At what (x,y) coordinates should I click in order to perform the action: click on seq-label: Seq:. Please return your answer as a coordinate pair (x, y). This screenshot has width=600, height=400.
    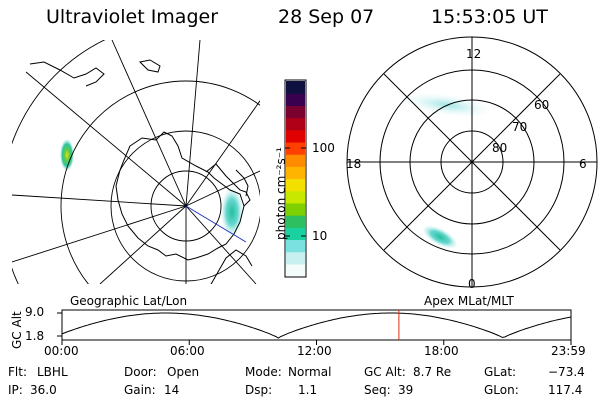
    Looking at the image, I should click on (377, 390).